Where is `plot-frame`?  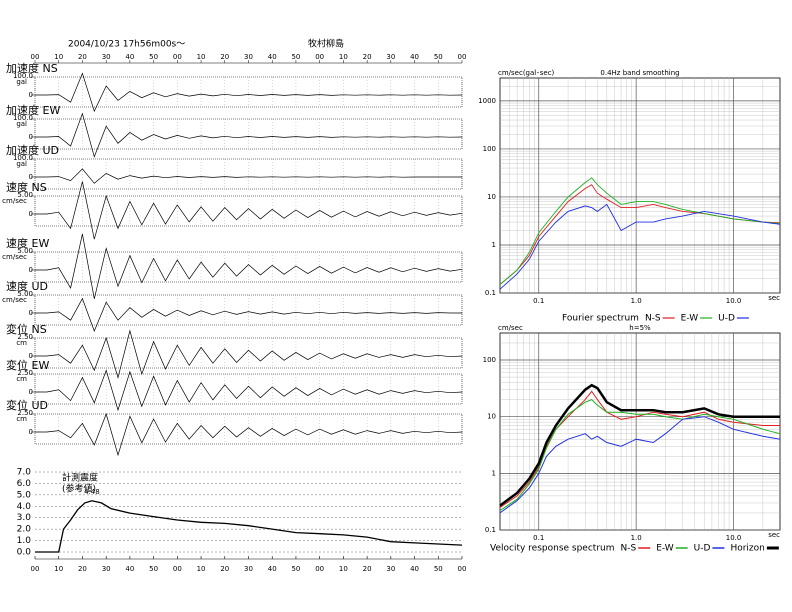 plot-frame is located at coordinates (640, 185).